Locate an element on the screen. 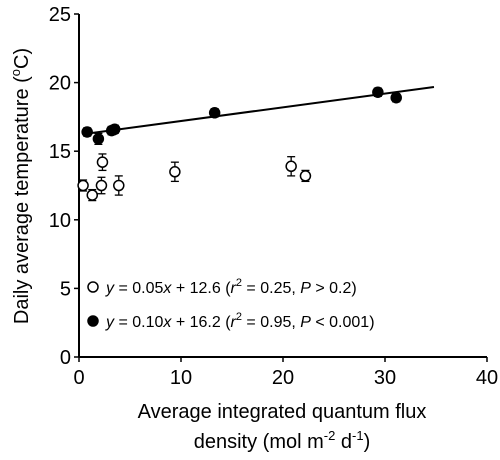 The height and width of the screenshot is (460, 500). y-tick-label: 15 is located at coordinates (60, 152).